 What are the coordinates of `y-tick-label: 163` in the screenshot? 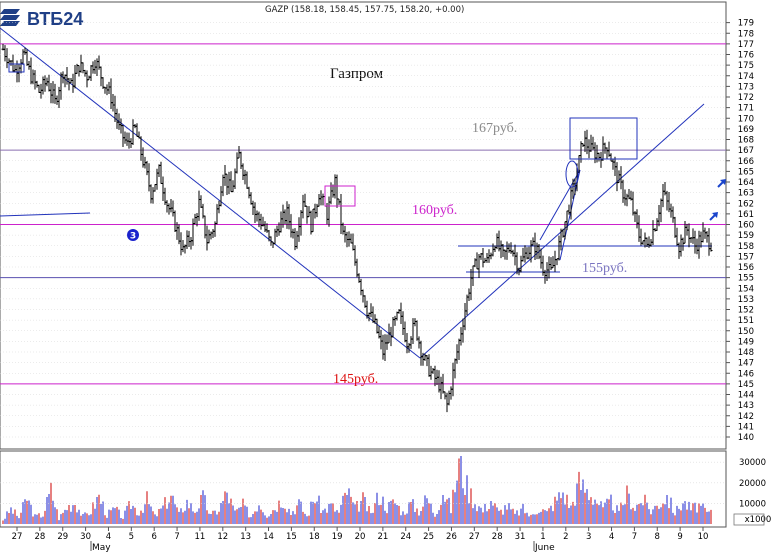 It's located at (746, 194).